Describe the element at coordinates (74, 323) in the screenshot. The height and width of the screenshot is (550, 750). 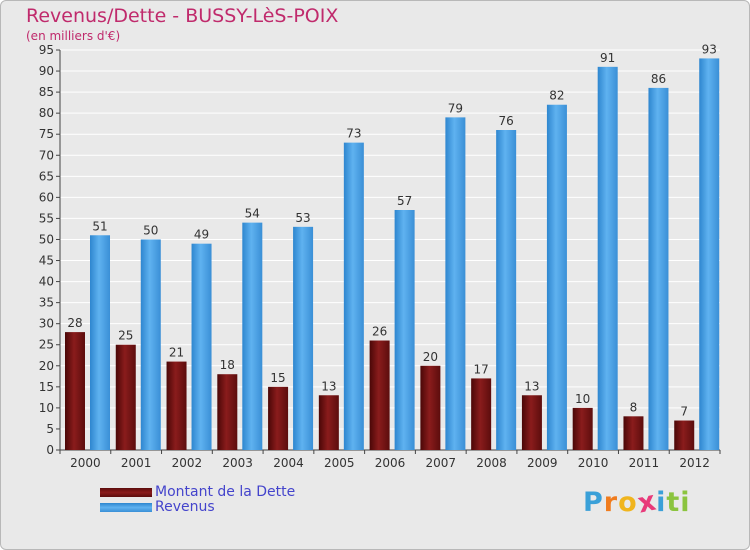
I see `data-label-debt: 28` at that location.